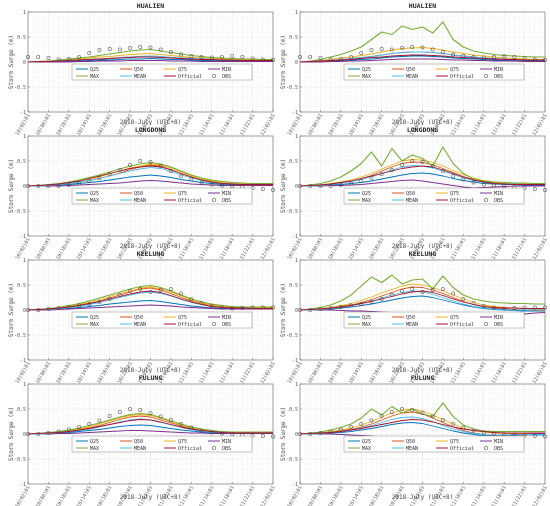 The width and height of the screenshot is (550, 506). I want to click on legend-label: Q25, so click(94, 318).